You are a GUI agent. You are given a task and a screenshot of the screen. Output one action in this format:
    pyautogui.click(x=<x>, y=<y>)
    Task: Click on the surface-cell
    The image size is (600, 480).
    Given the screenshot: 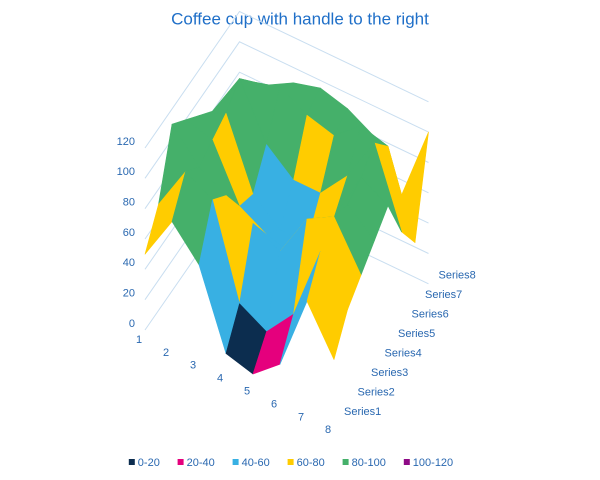 What is the action you would take?
    pyautogui.click(x=327, y=305)
    